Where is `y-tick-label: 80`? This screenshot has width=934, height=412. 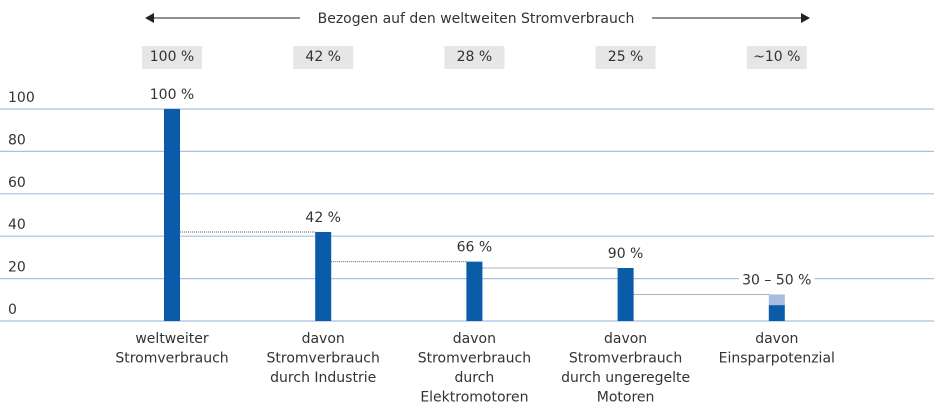
y-tick-label: 80 is located at coordinates (17, 140).